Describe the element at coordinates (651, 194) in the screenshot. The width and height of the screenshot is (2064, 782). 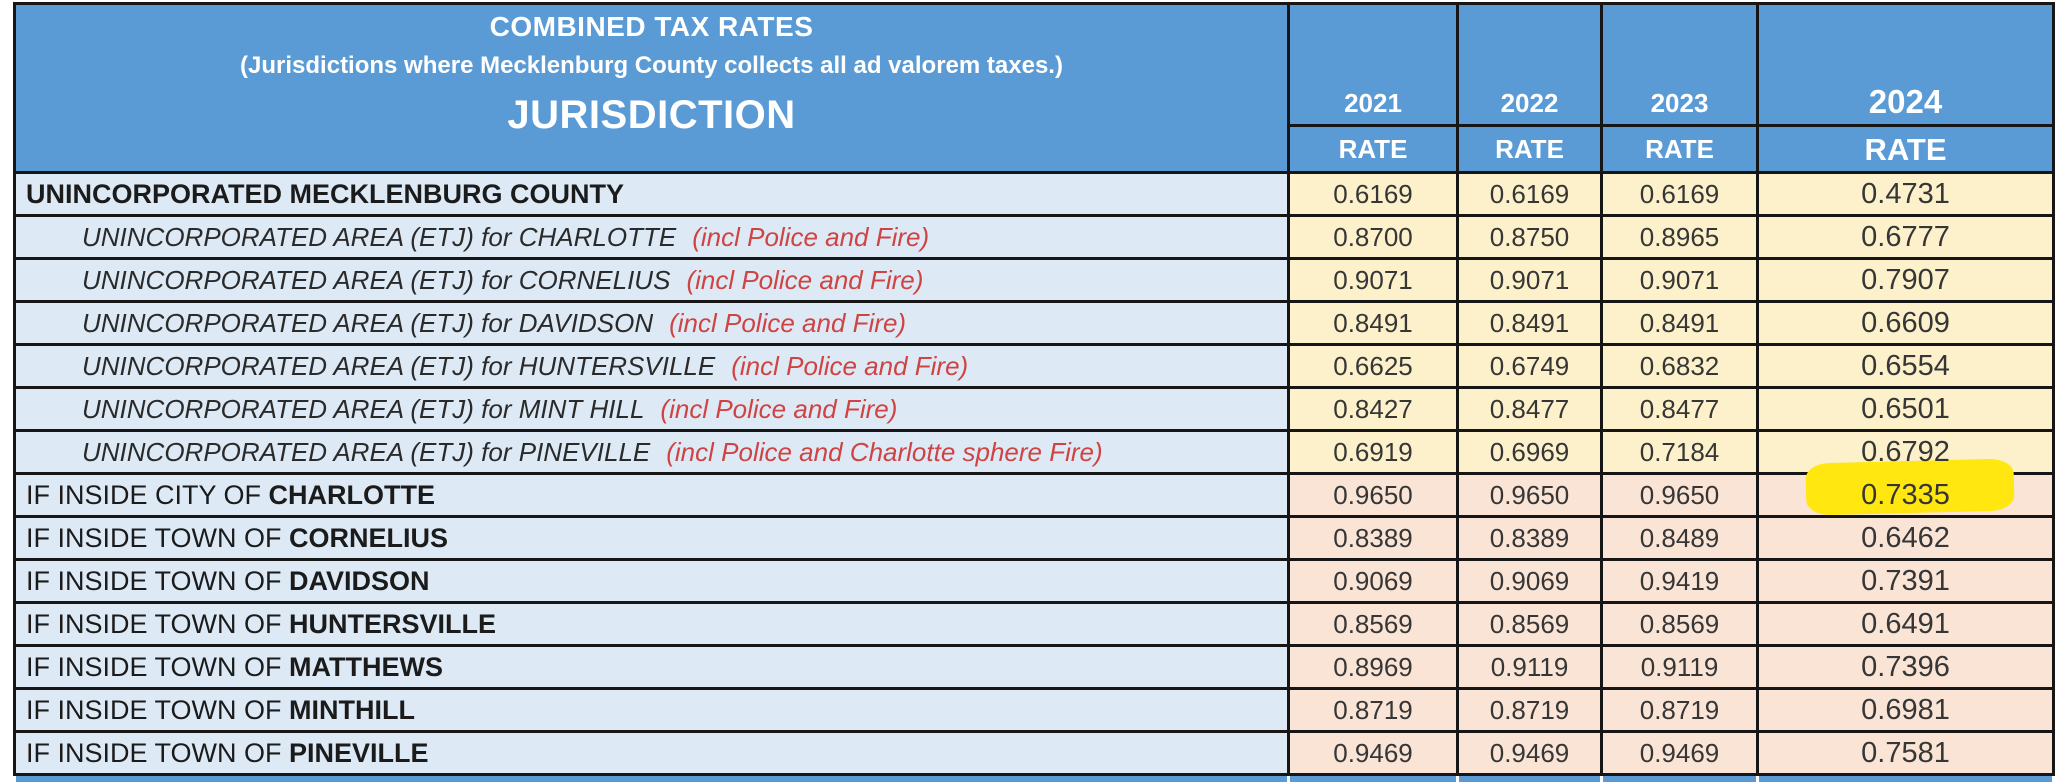
I see `jurisdiction-cell: UNINCORPORATED MECKLENBURG COUNTY` at that location.